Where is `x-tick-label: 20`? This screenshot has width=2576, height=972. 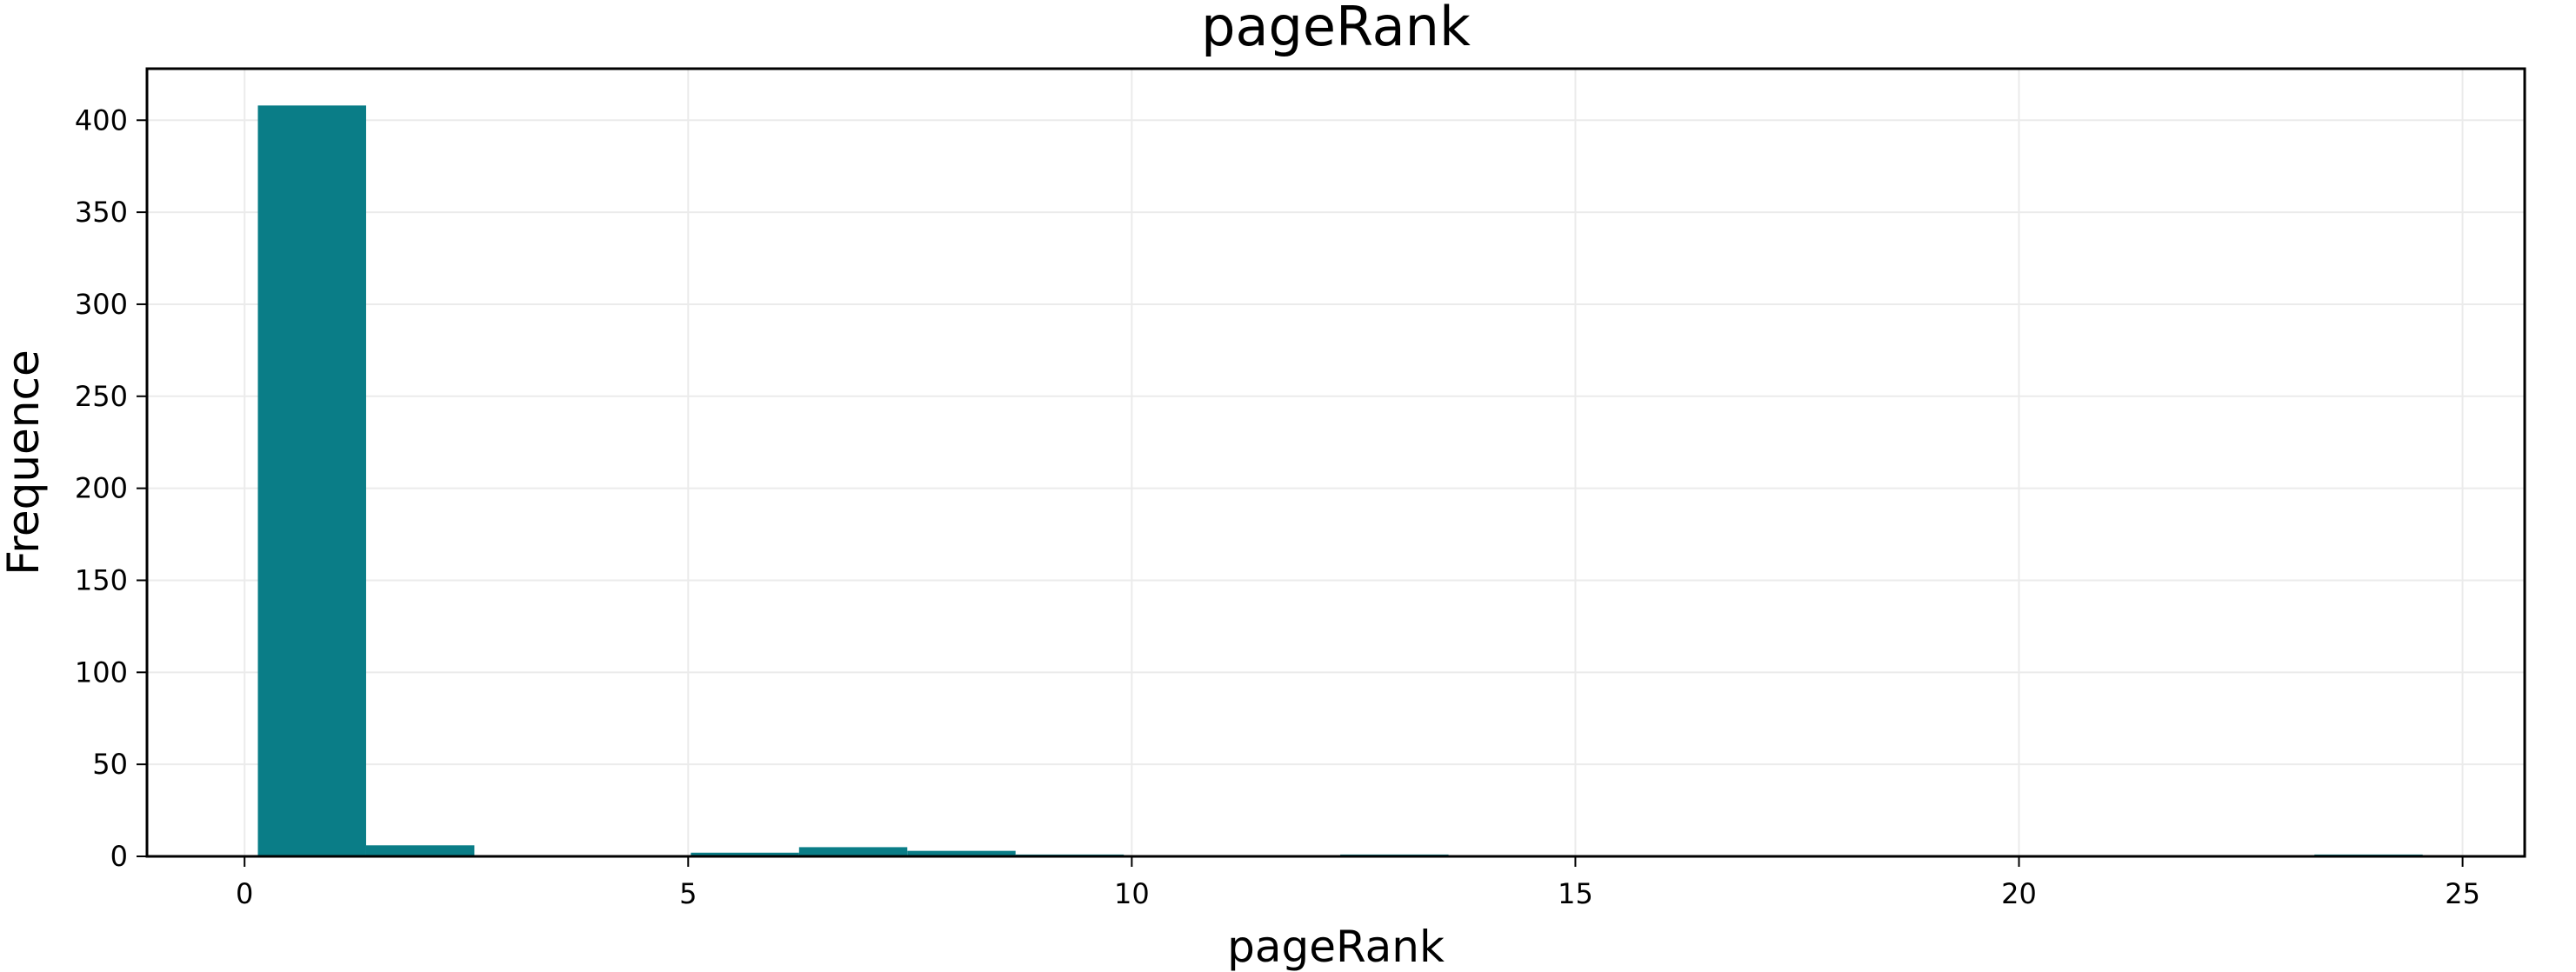
x-tick-label: 20 is located at coordinates (2019, 894).